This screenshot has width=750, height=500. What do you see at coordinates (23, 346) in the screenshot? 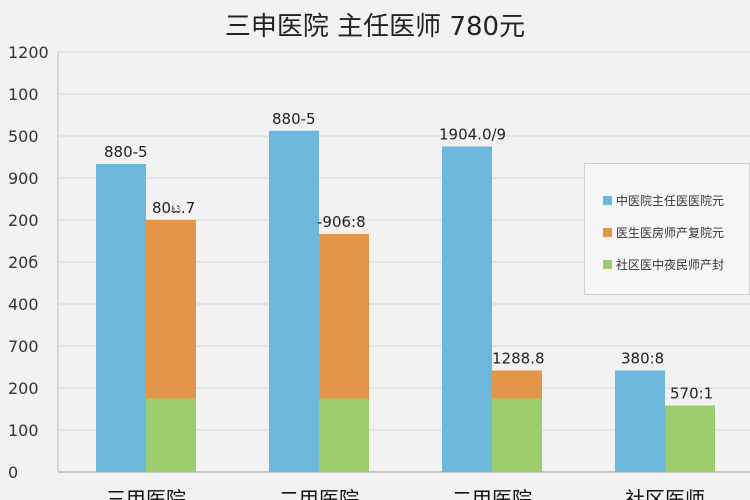
I see `y-tick-label: 700` at bounding box center [23, 346].